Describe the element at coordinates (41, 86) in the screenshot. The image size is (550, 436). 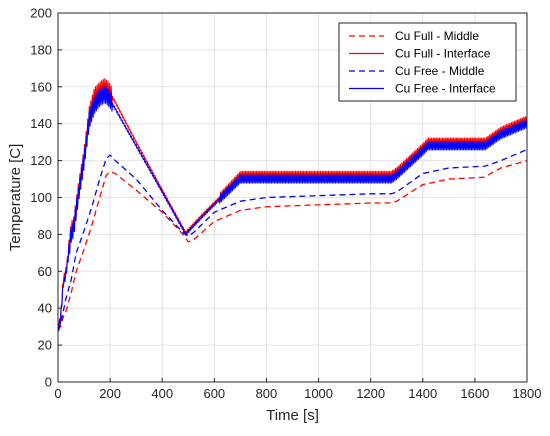
I see `y-tick-label: 160` at that location.